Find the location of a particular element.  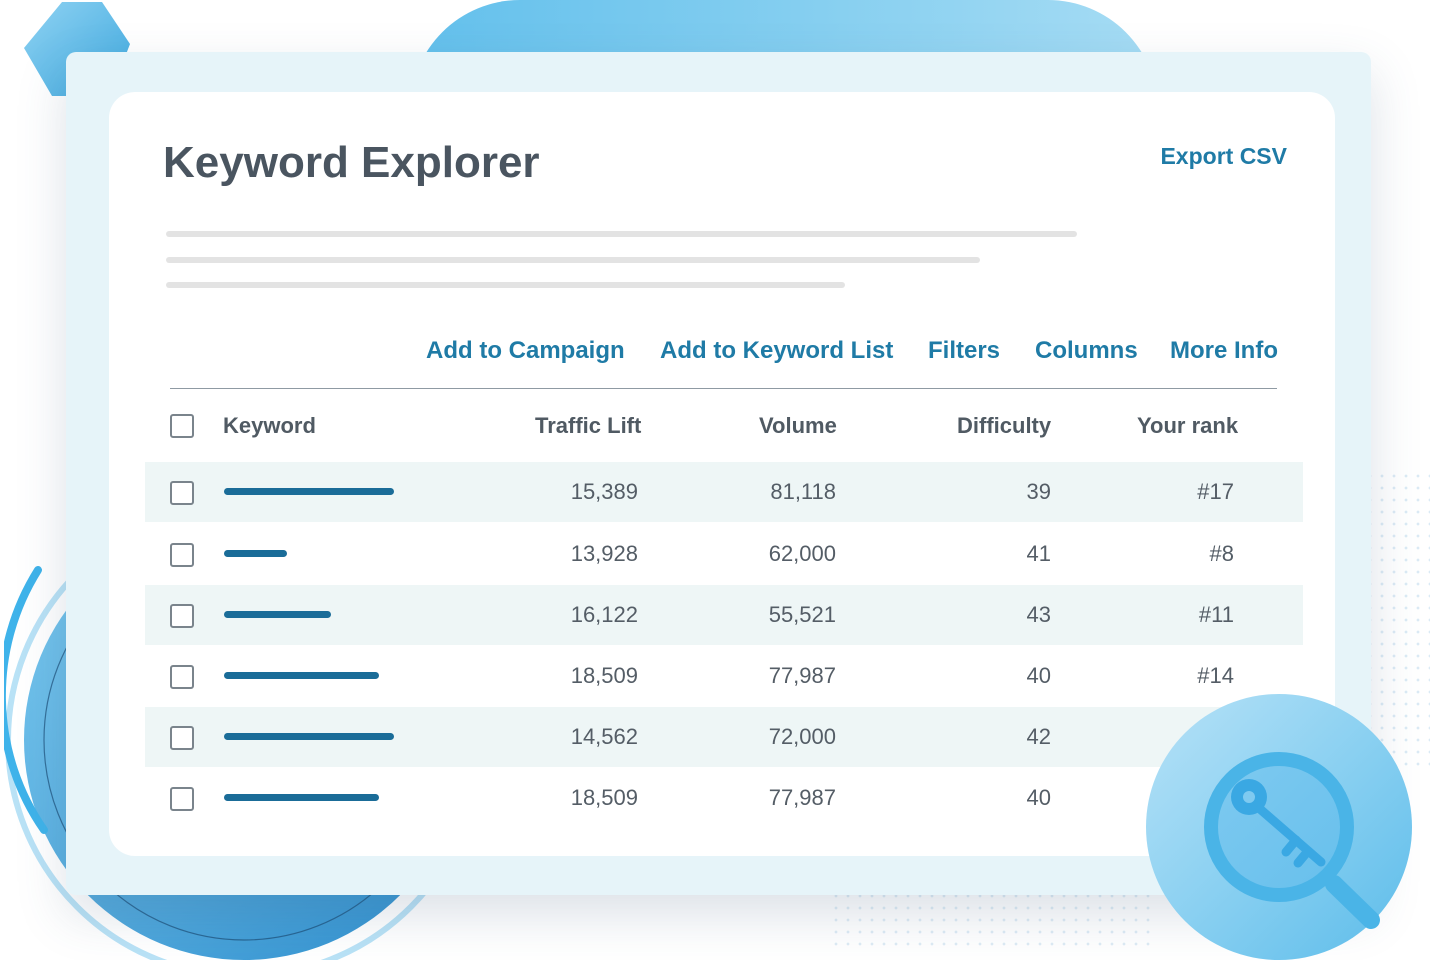

columns-button: Columns is located at coordinates (1086, 350).